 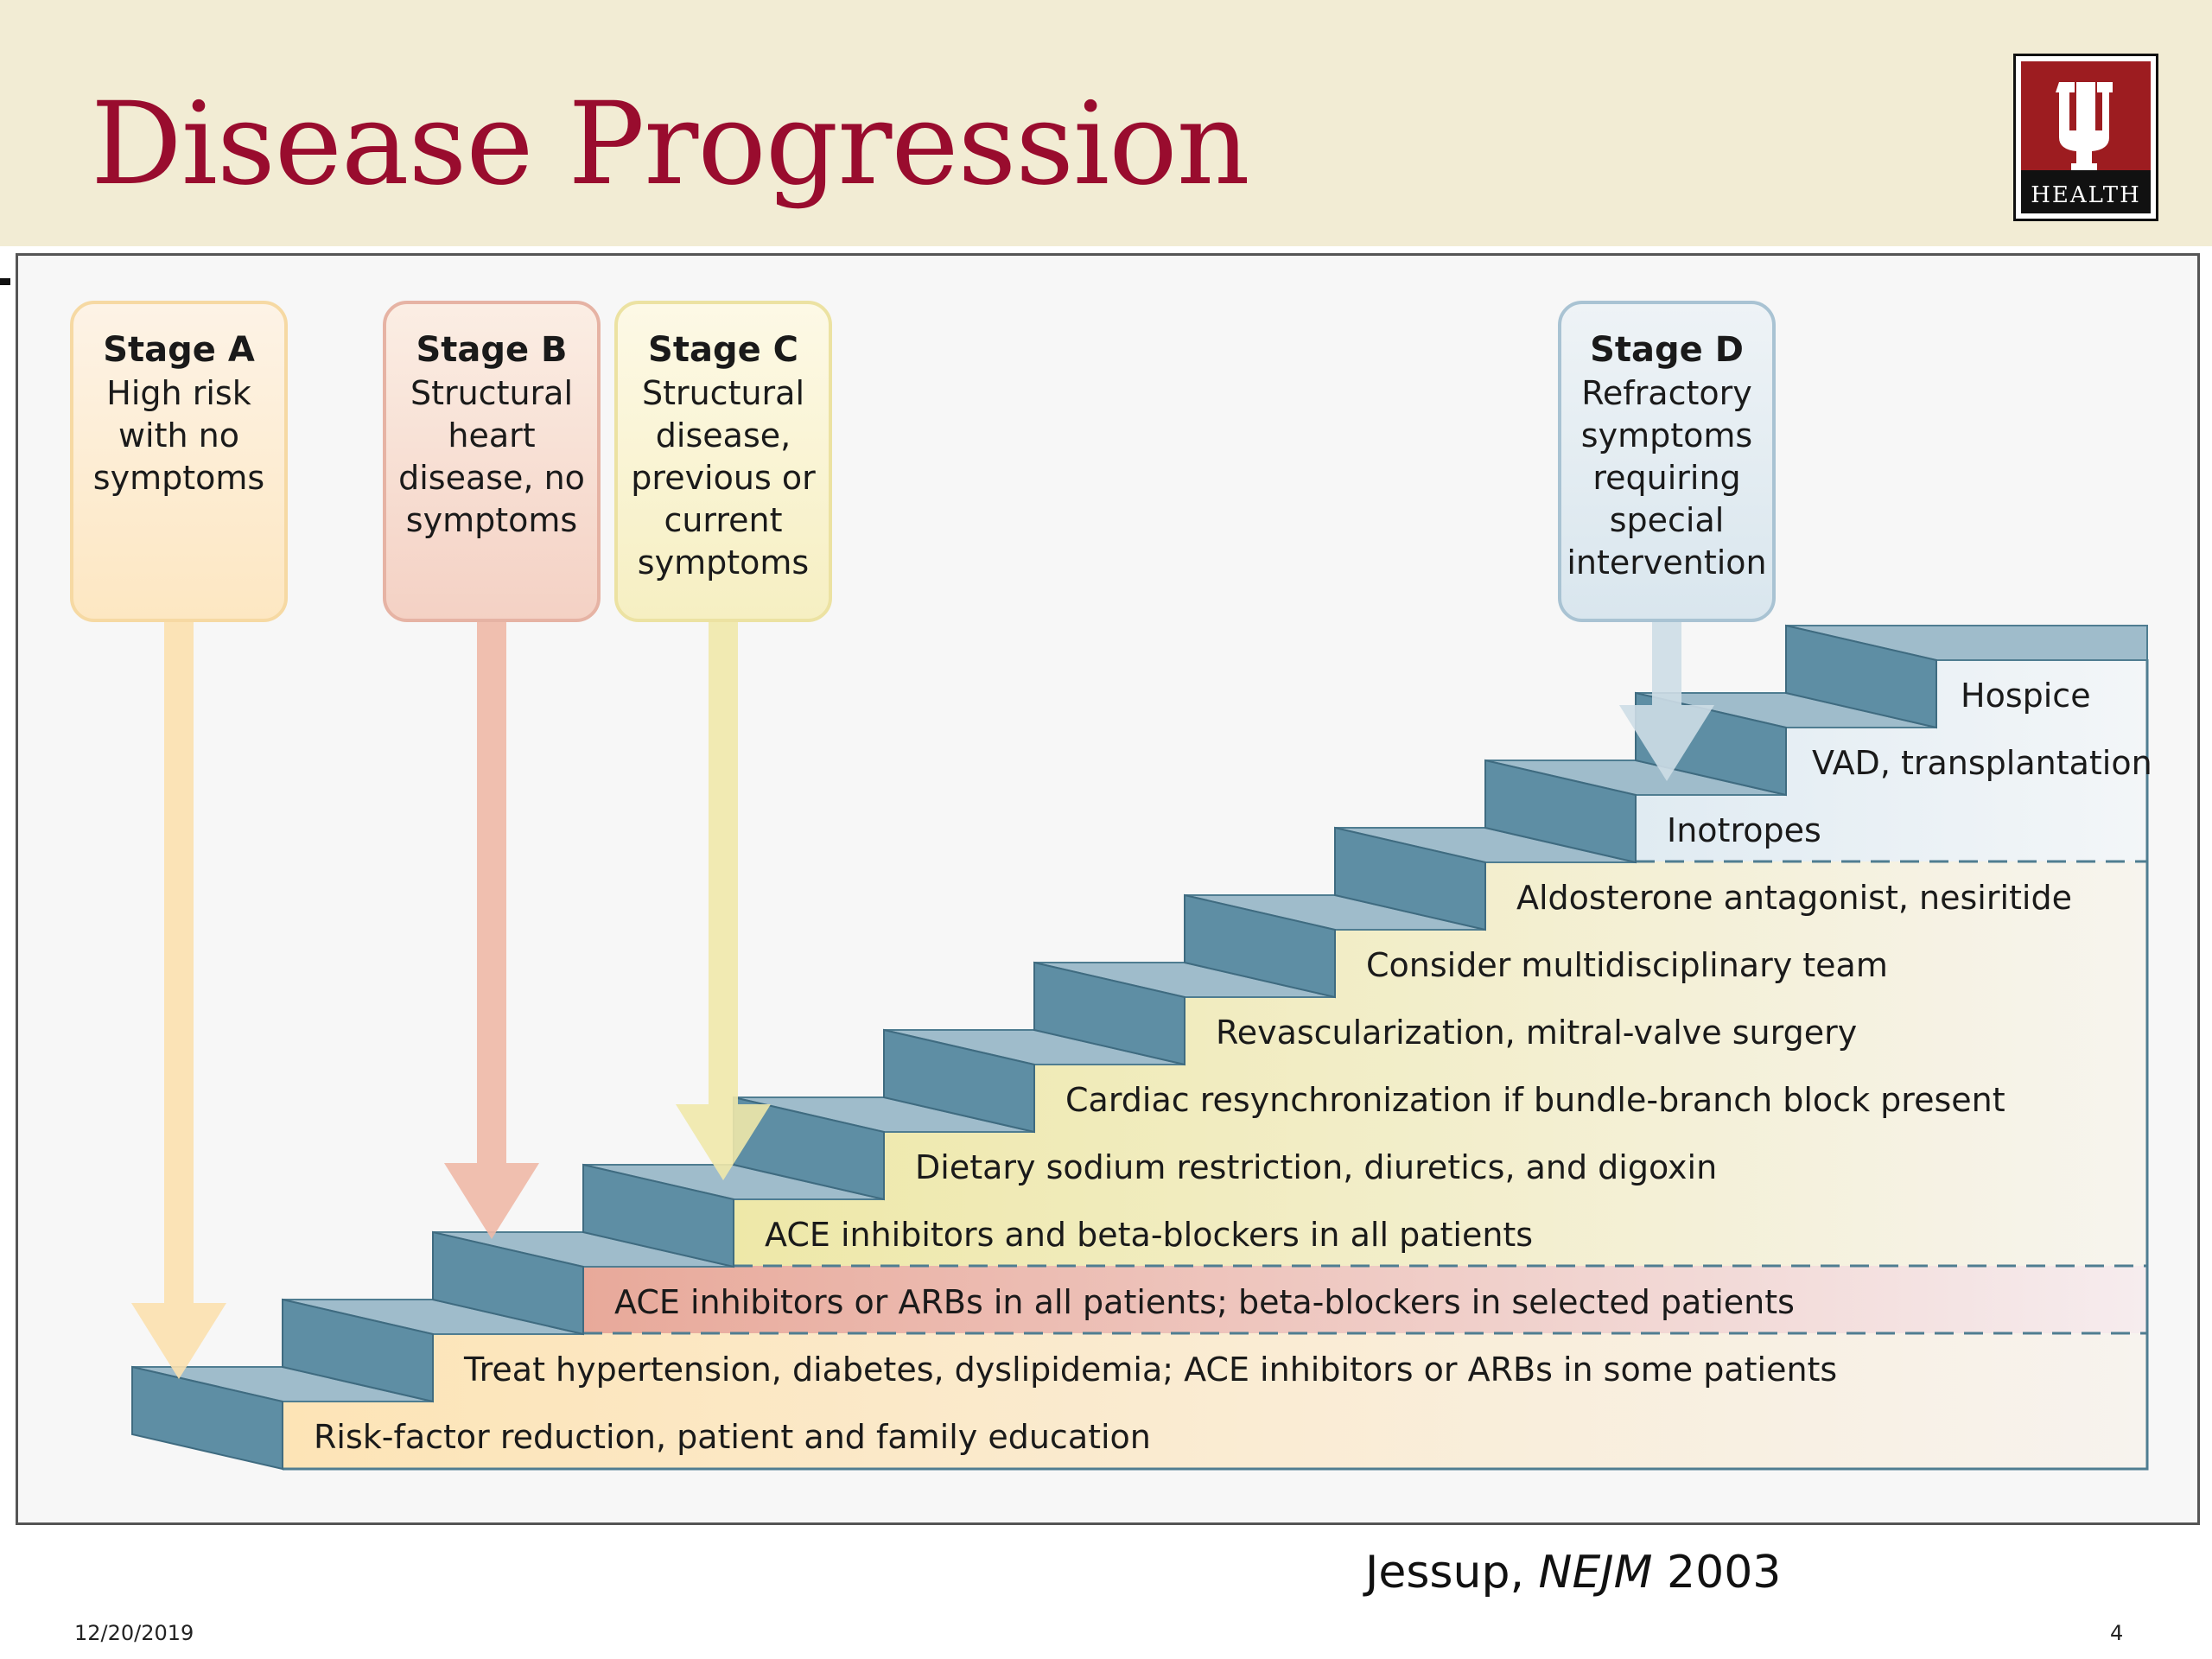 What do you see at coordinates (2026, 696) in the screenshot?
I see `step-label: Hospice` at bounding box center [2026, 696].